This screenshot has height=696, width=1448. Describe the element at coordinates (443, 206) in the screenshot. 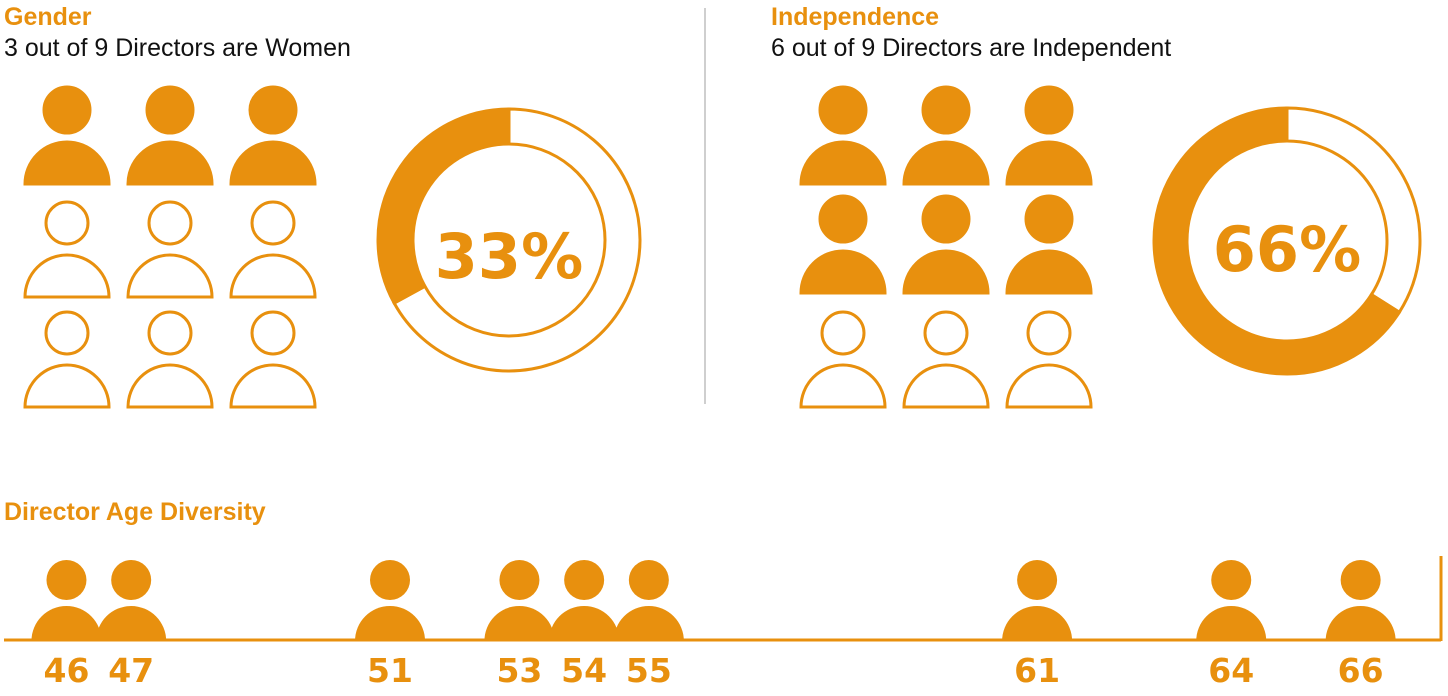

I see `gender-donut-fill` at that location.